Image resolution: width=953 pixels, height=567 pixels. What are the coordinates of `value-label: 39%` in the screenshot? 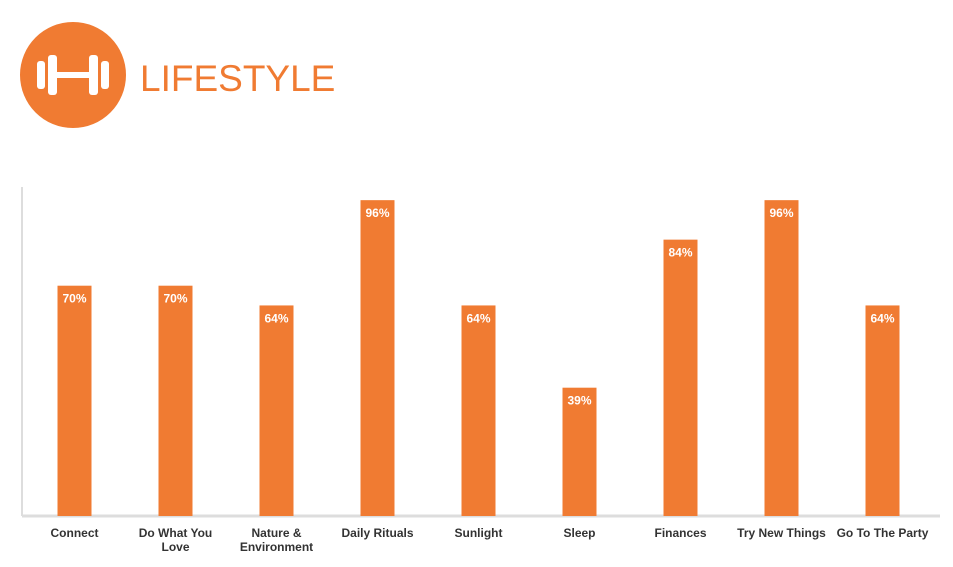 It's located at (579, 401).